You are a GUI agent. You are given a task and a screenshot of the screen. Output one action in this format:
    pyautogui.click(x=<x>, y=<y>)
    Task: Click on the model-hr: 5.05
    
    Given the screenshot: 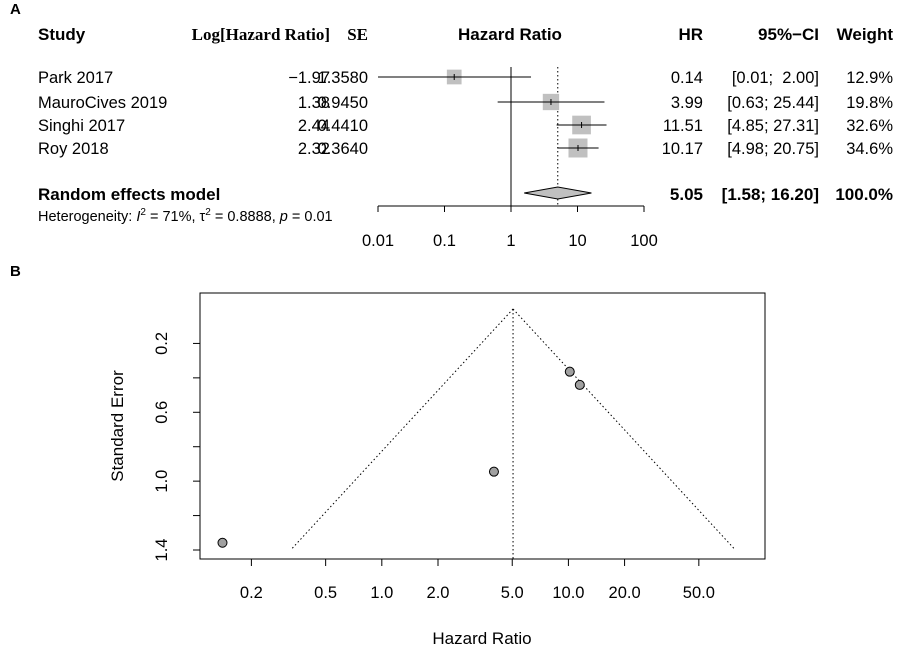 What is the action you would take?
    pyautogui.click(x=686, y=194)
    